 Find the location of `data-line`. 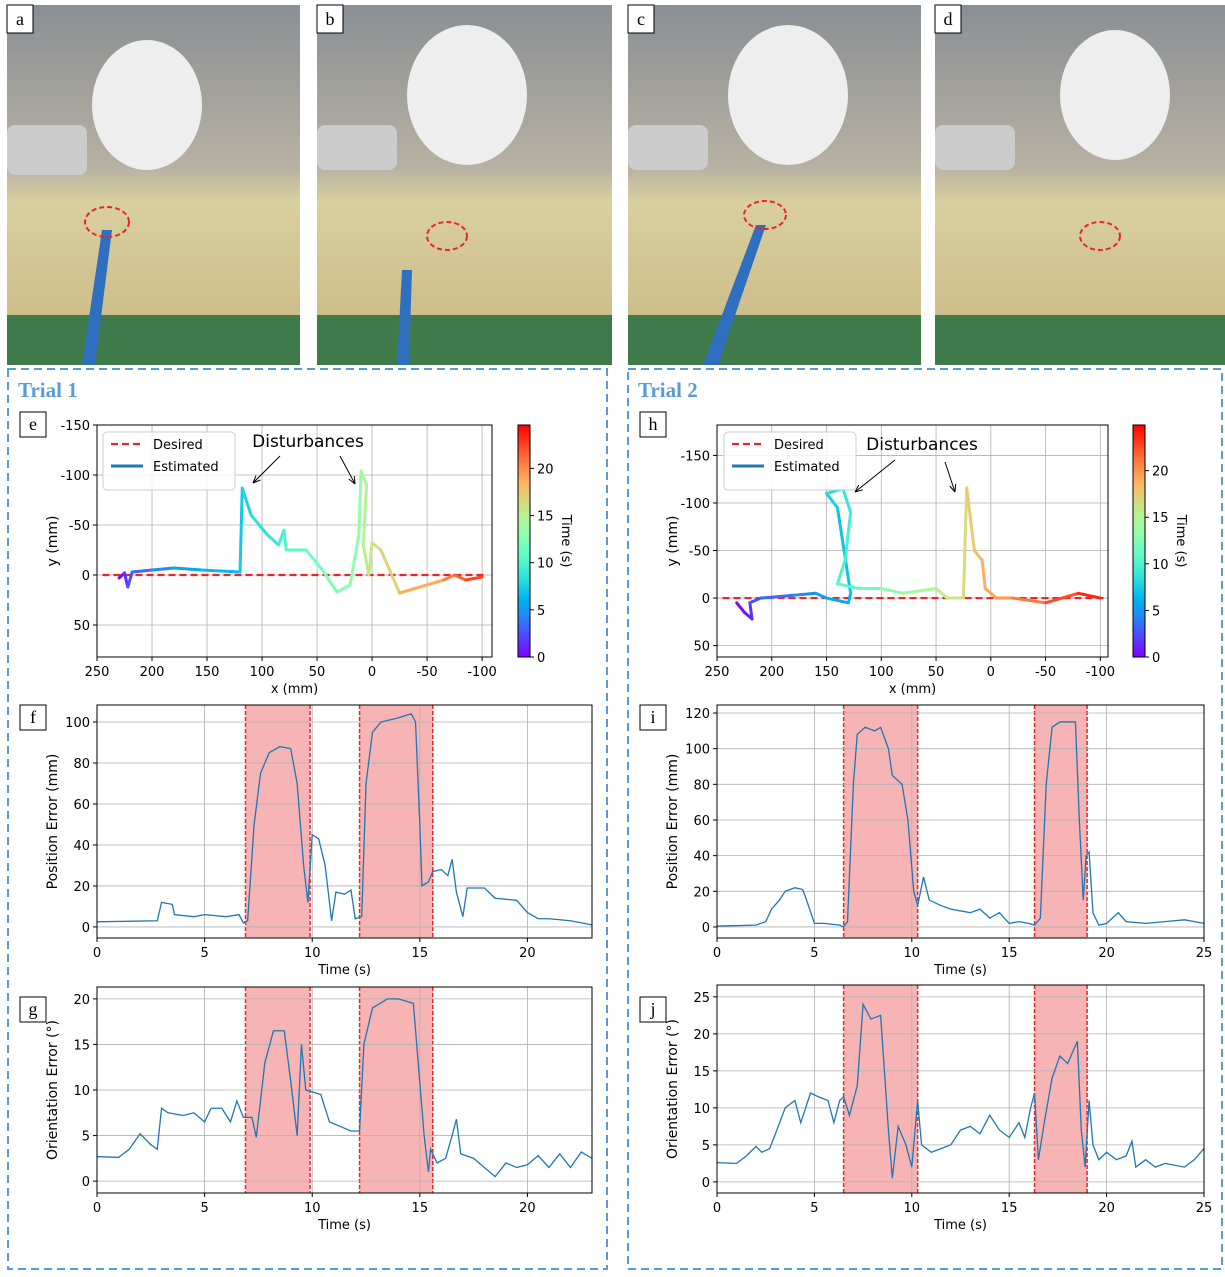

data-line is located at coordinates (344, 1088).